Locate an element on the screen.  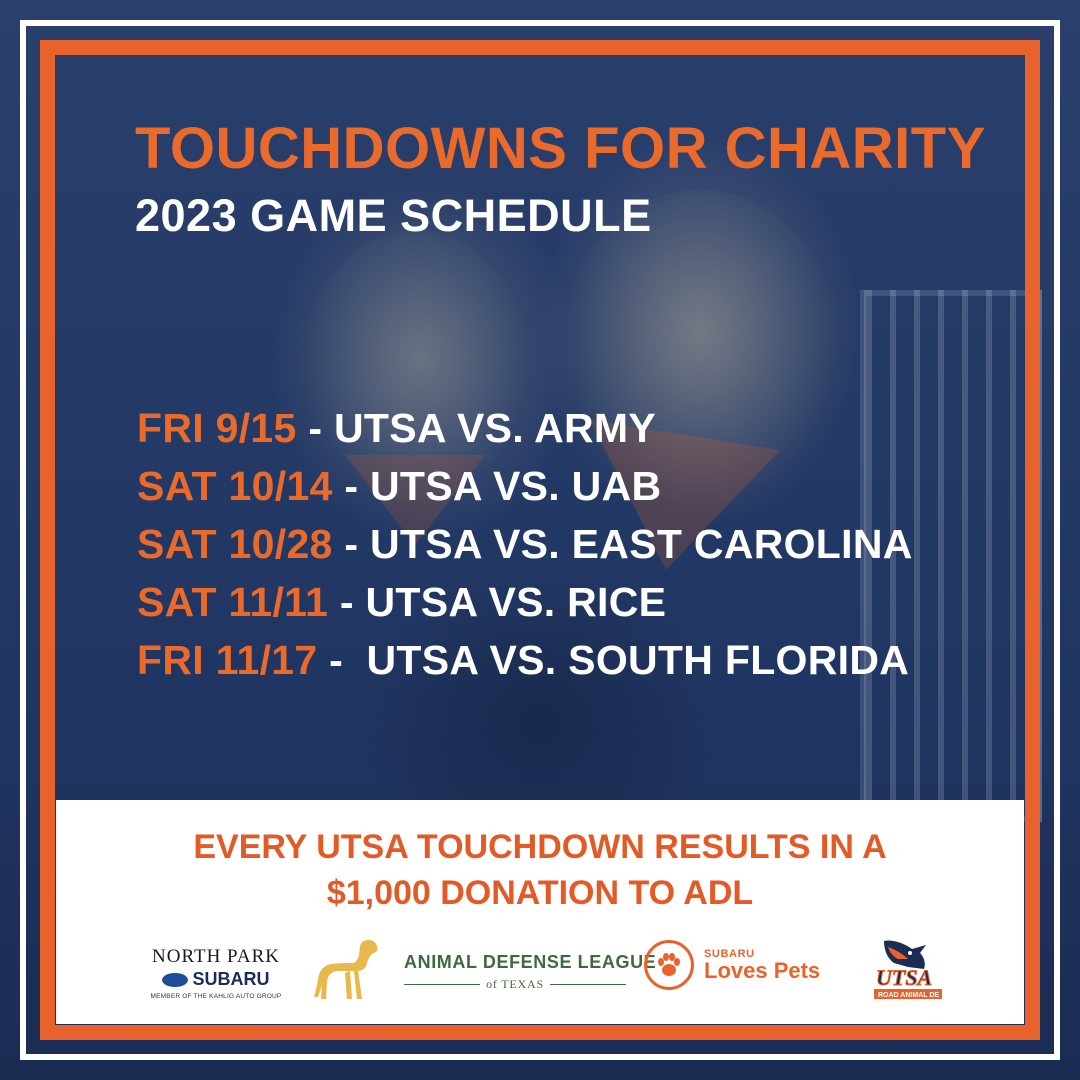
dog-silhouette-icon is located at coordinates (346, 969).